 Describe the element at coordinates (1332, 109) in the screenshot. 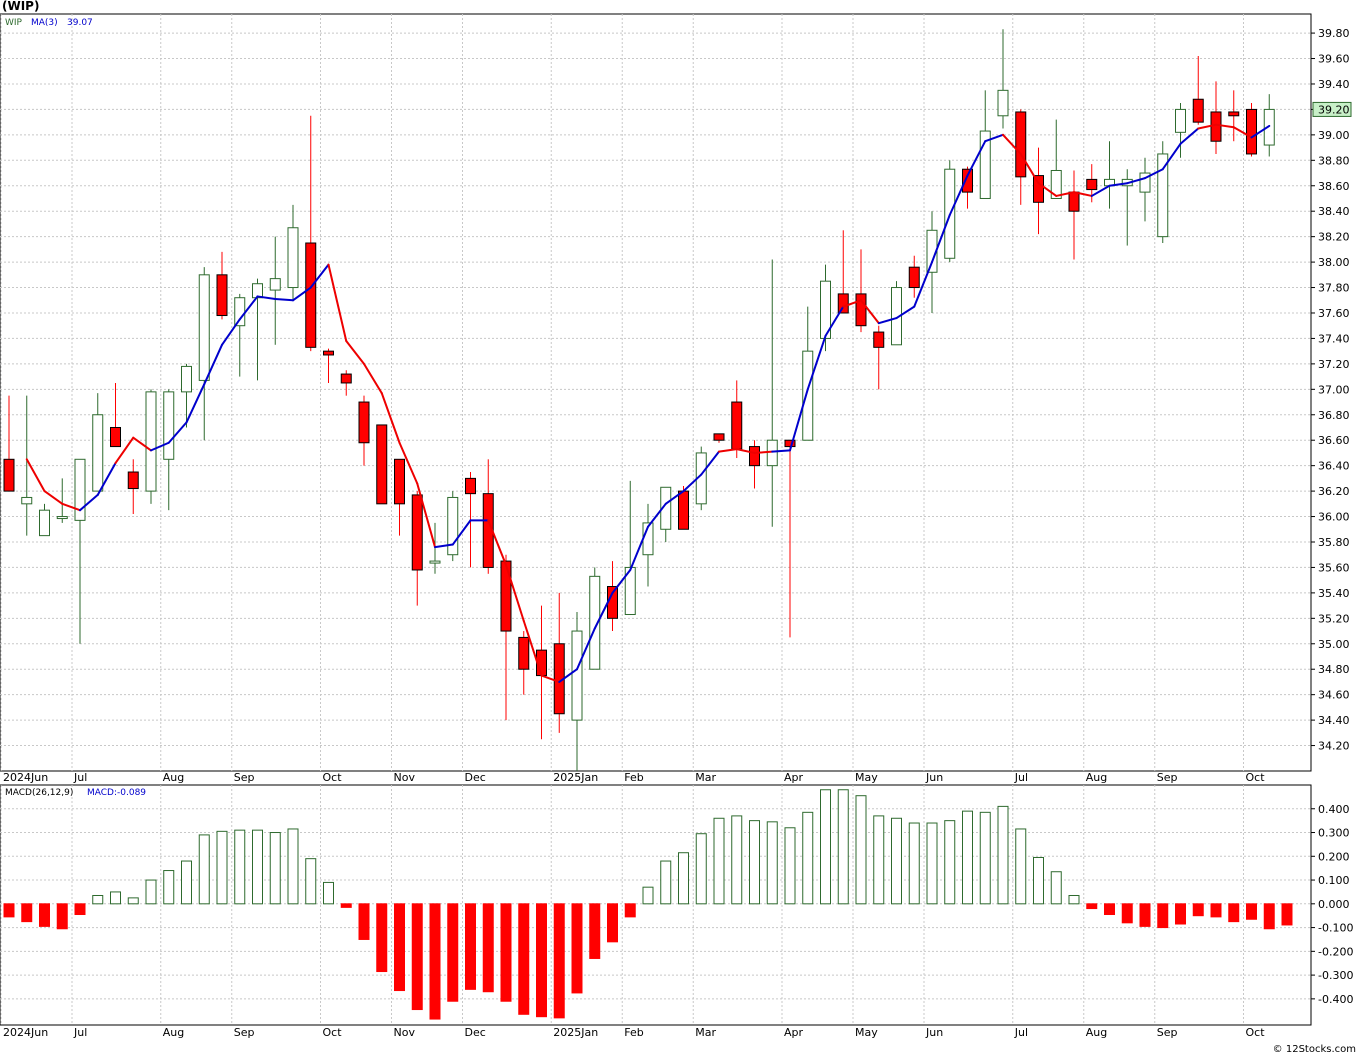

I see `last-price-box` at that location.